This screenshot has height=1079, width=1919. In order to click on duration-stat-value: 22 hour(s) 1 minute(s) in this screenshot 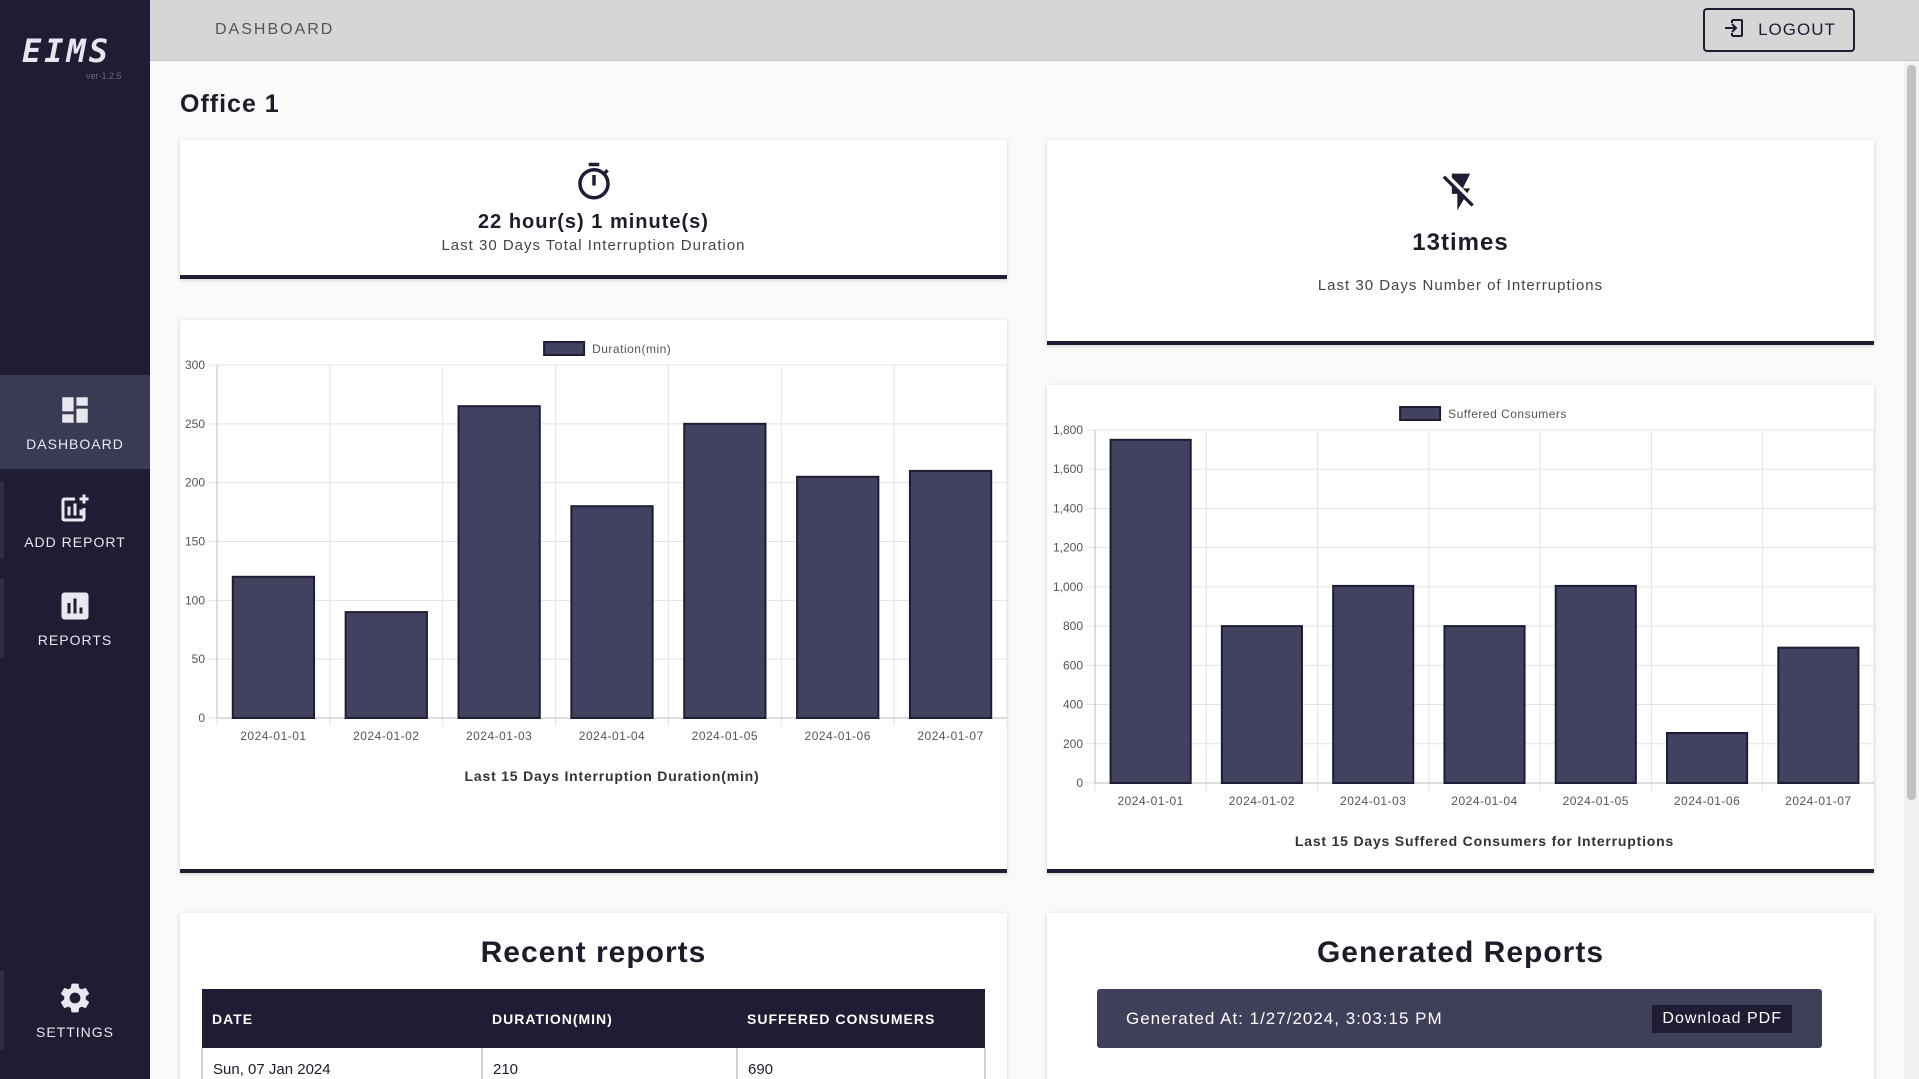, I will do `click(593, 222)`.